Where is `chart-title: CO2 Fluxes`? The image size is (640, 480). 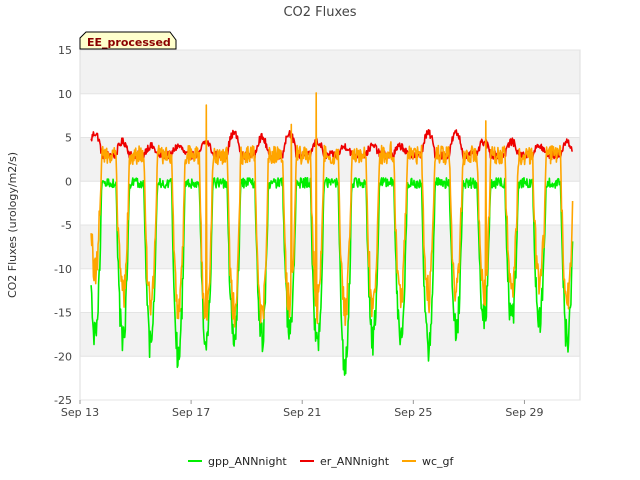 chart-title: CO2 Fluxes is located at coordinates (319, 12).